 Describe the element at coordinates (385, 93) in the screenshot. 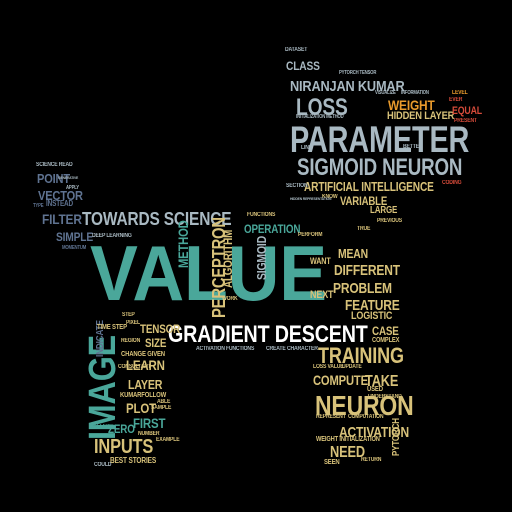

I see `word-visualize: VISUALIZE` at that location.